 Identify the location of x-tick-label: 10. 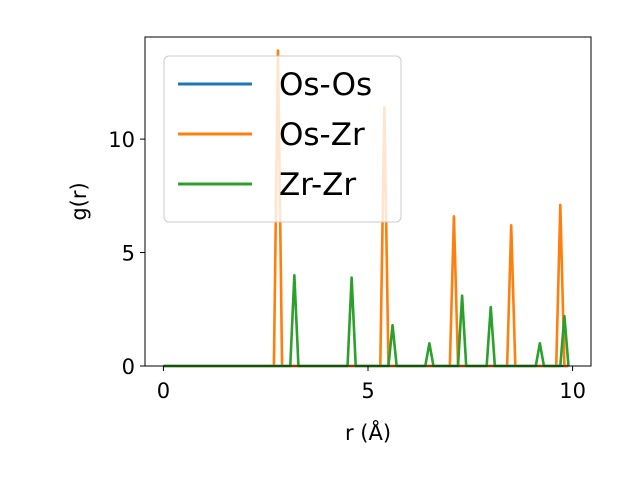
(572, 391).